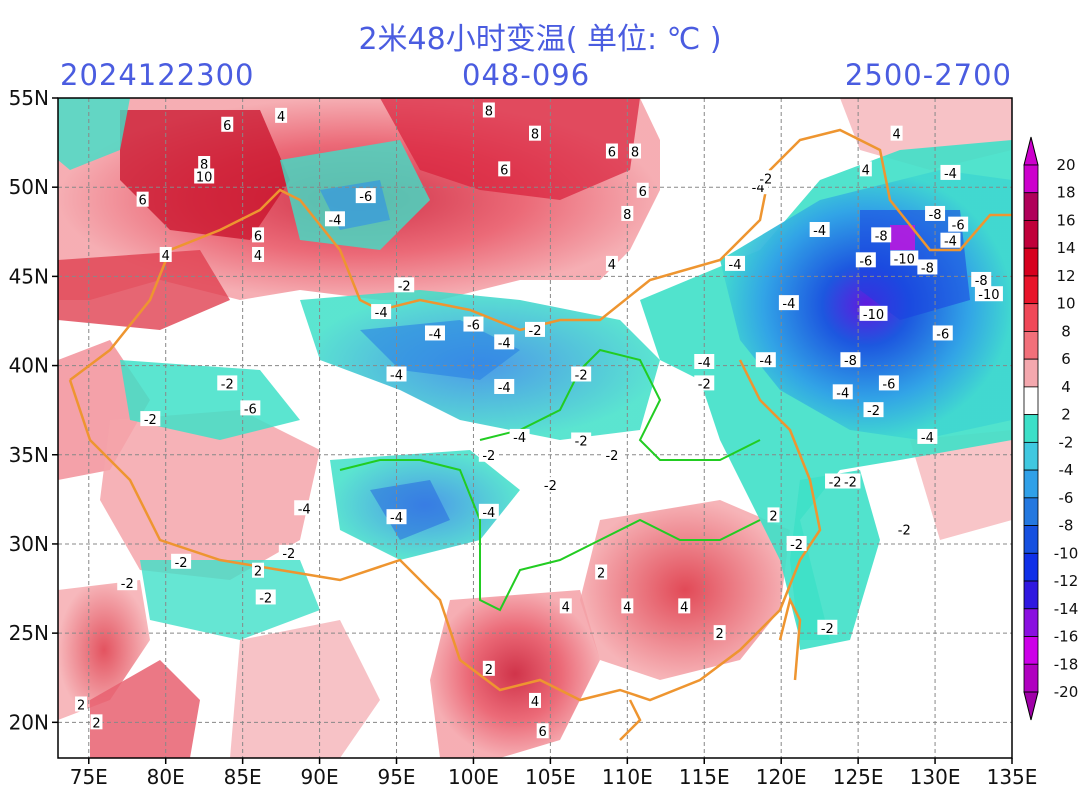 The image size is (1080, 810). I want to click on lon-tick-label: 135E, so click(1012, 777).